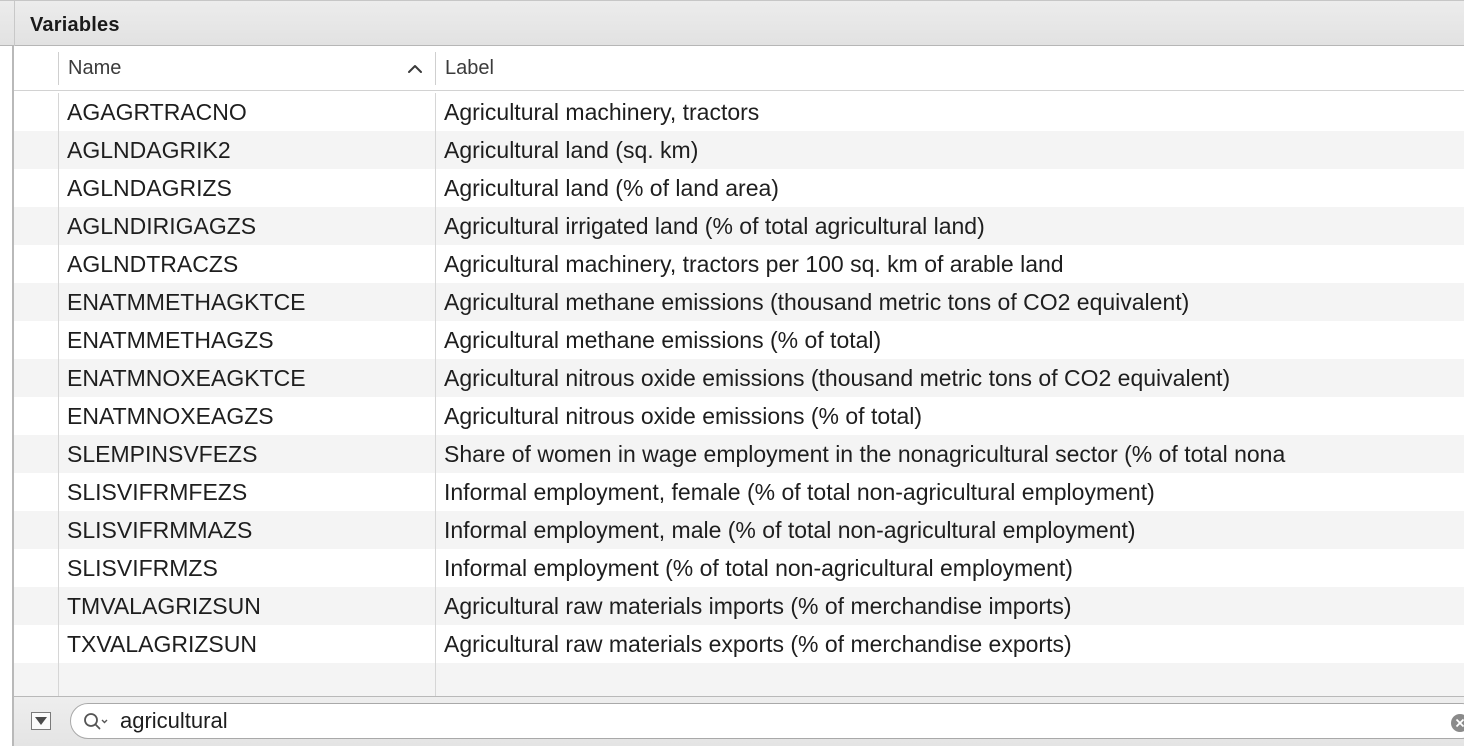  Describe the element at coordinates (770, 721) in the screenshot. I see `search-input` at that location.